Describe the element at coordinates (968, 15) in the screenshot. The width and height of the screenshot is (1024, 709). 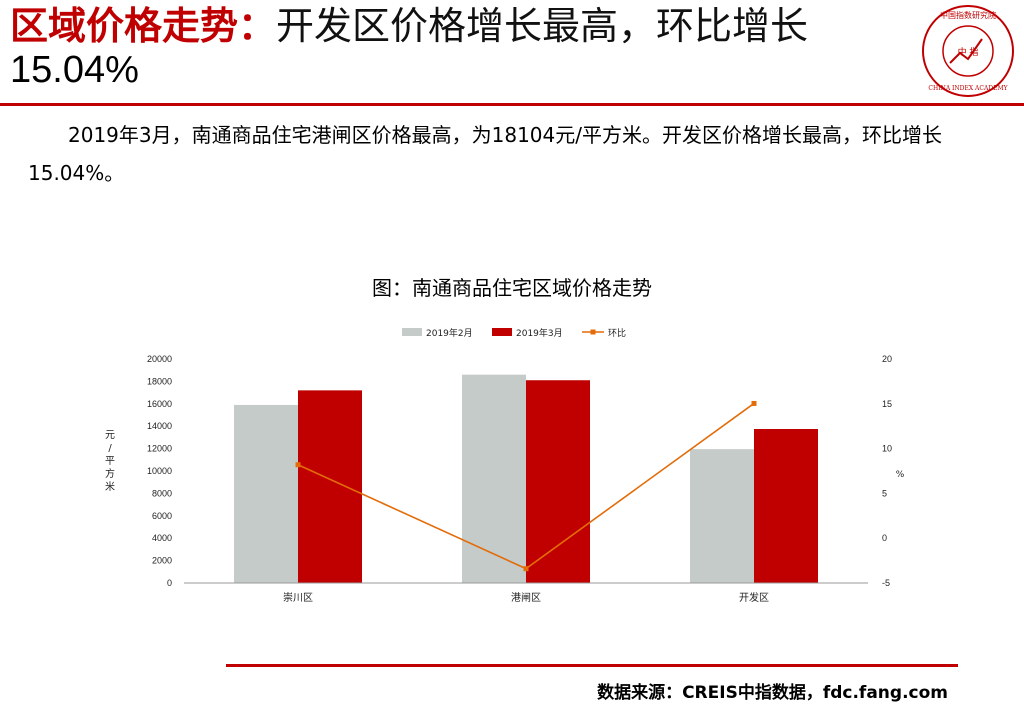
I see `logo-top-text: 中国指数研究院` at that location.